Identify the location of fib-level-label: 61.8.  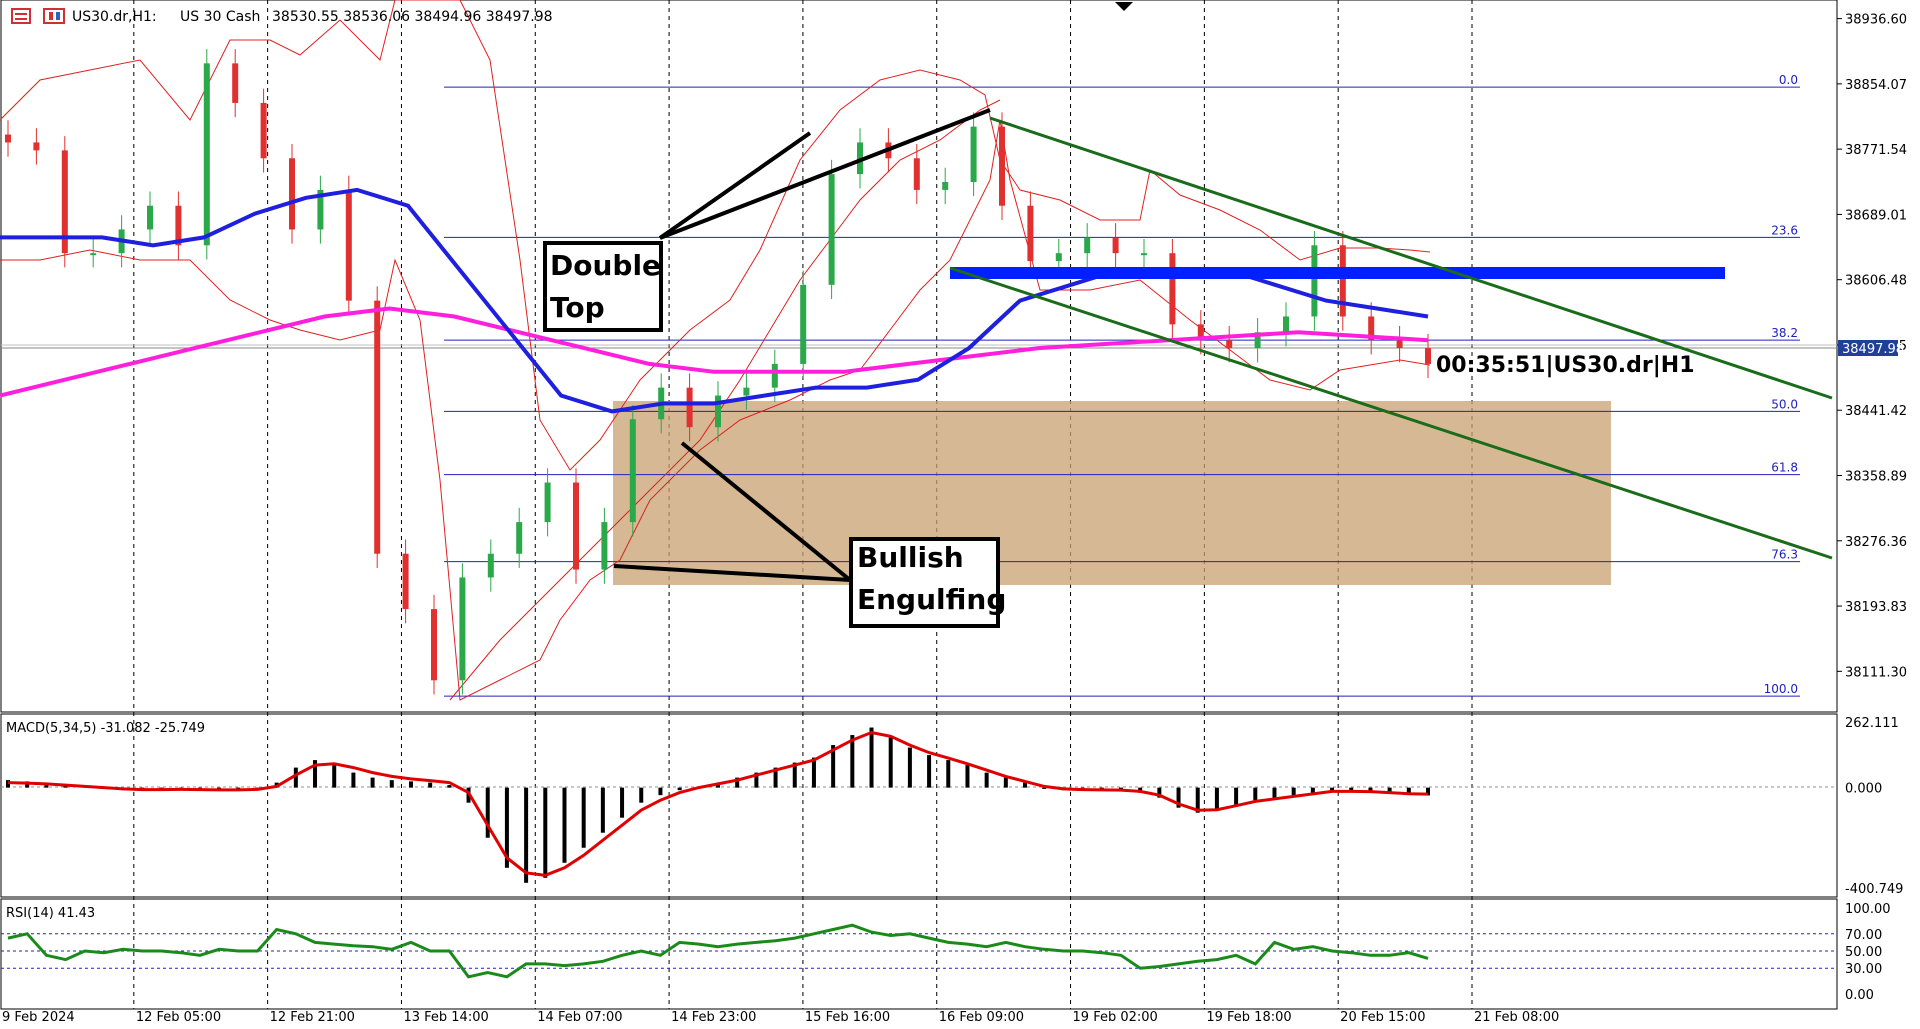
(1784, 468).